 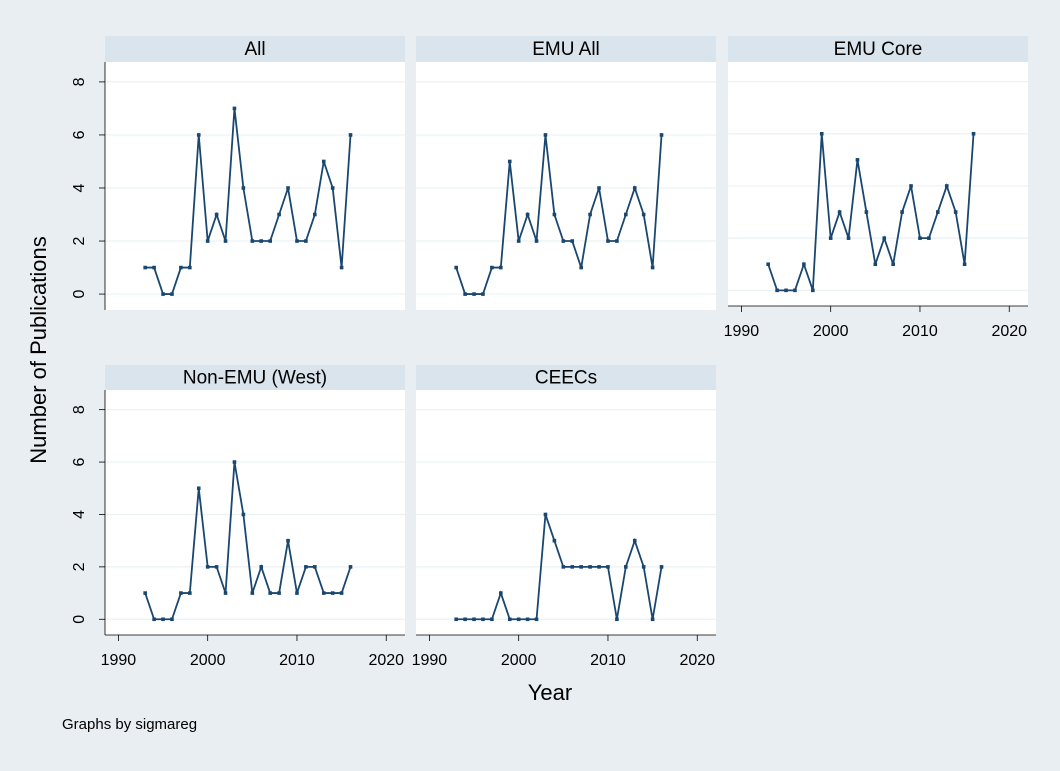 What do you see at coordinates (878, 49) in the screenshot?
I see `panel-title: EMU Core` at bounding box center [878, 49].